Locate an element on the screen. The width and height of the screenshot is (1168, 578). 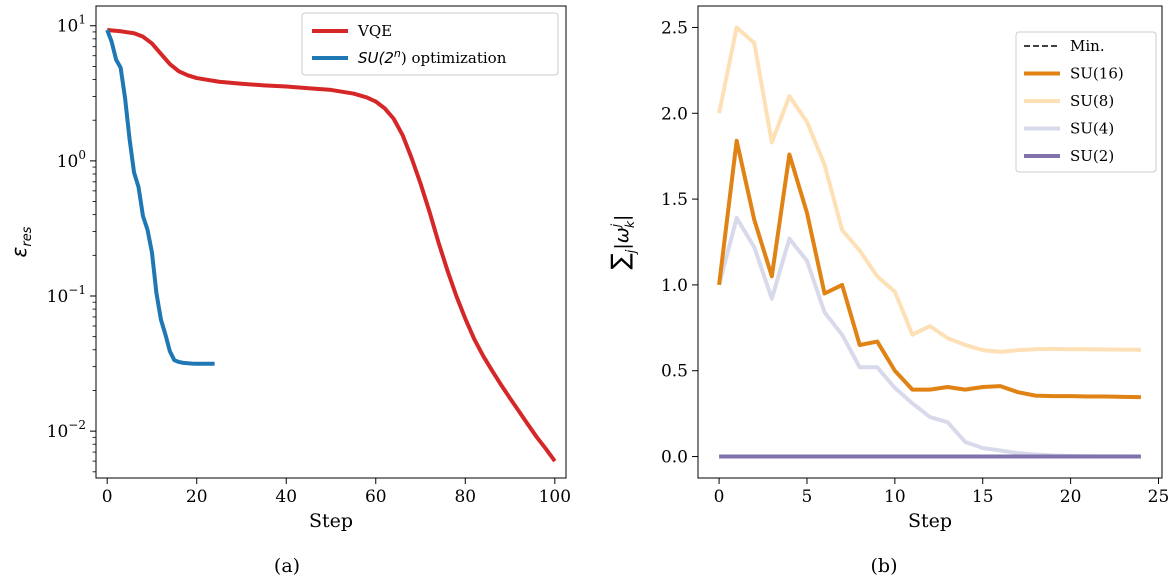
x-tick-label-b: 25 is located at coordinates (1158, 497).